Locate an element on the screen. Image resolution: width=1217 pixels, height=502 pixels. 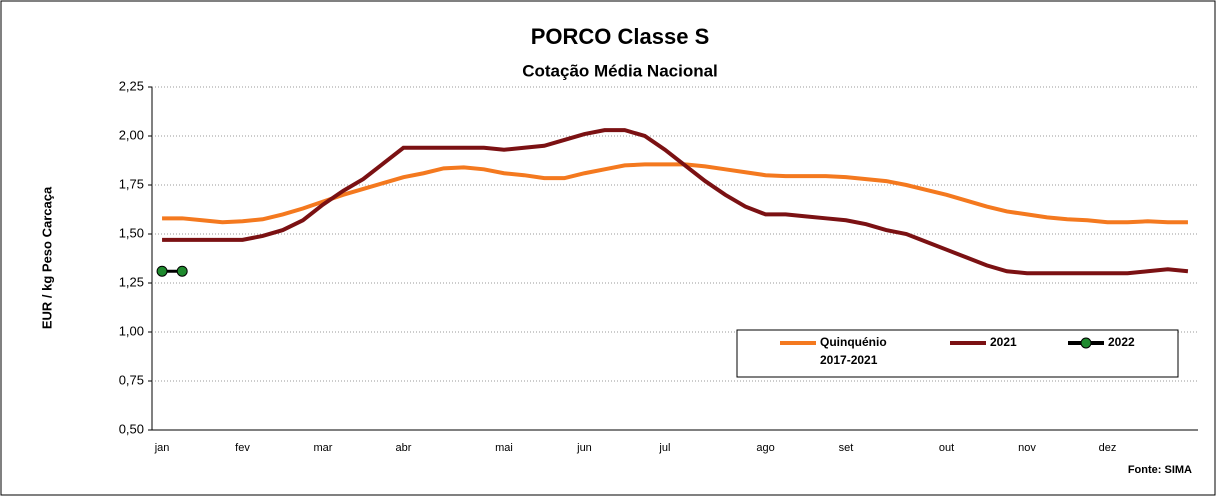
chart-title: PORCO Classe S is located at coordinates (620, 36).